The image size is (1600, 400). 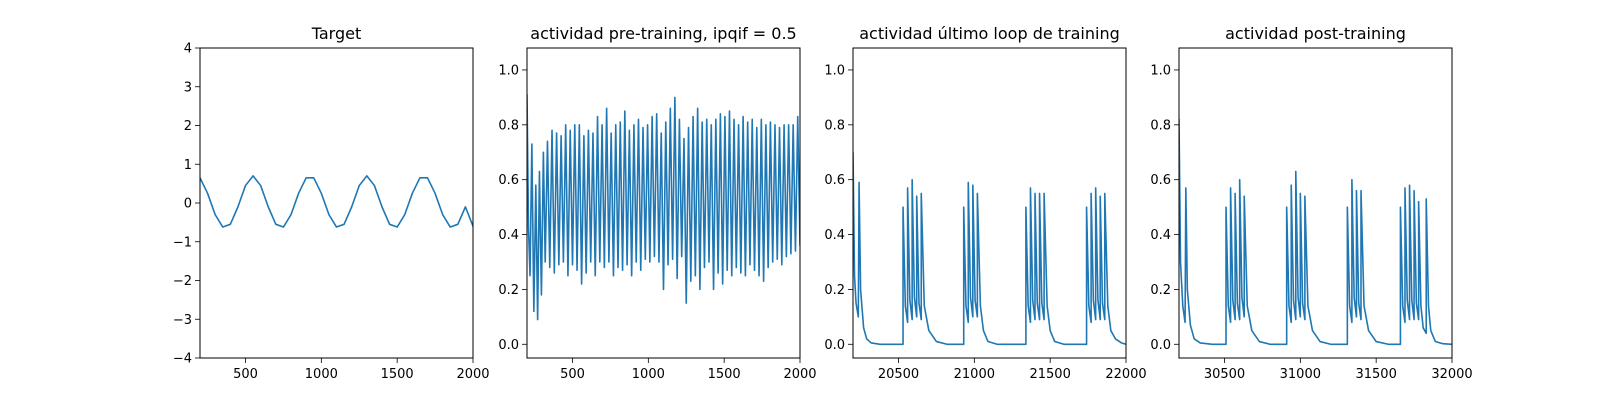 What do you see at coordinates (663, 33) in the screenshot?
I see `chart-title: actividad pre-training, ipqif = 0.5` at bounding box center [663, 33].